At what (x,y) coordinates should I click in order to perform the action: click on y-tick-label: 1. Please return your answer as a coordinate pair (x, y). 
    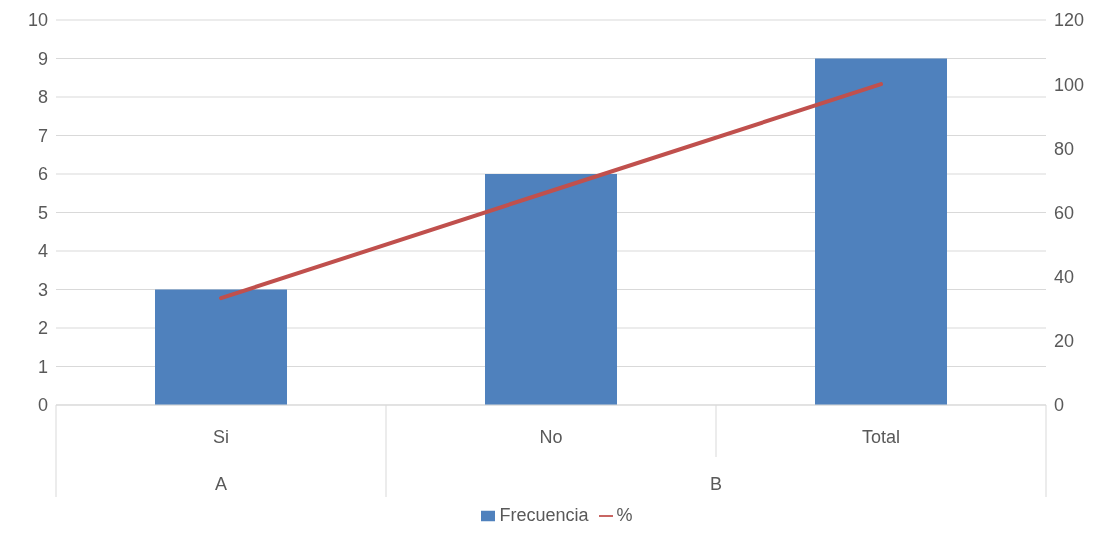
    Looking at the image, I should click on (42, 366).